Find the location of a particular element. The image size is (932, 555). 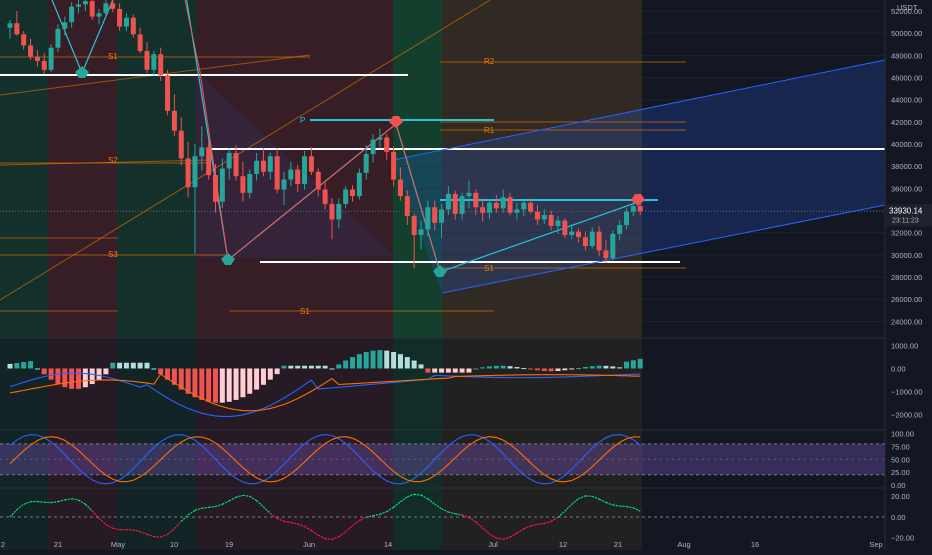

time-tick-label: 16 is located at coordinates (755, 544).